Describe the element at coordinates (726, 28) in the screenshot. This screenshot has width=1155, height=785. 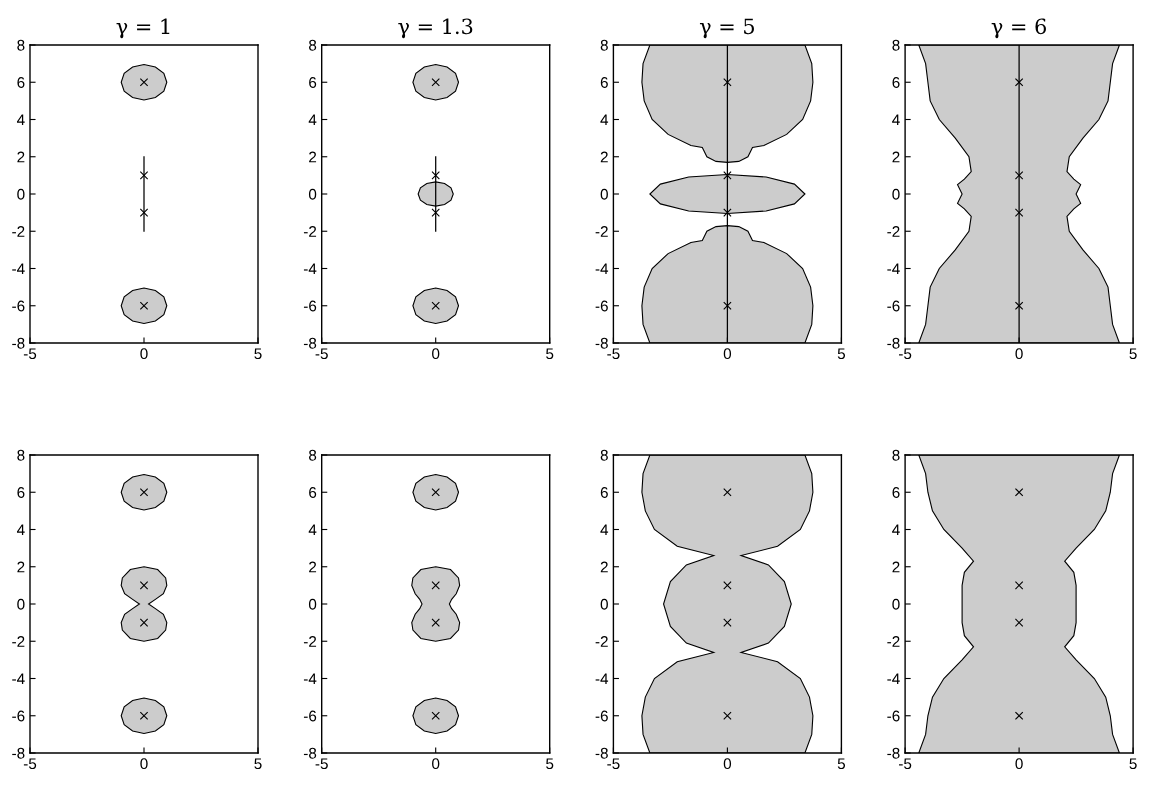
I see `chart-title: γ = 5` at that location.